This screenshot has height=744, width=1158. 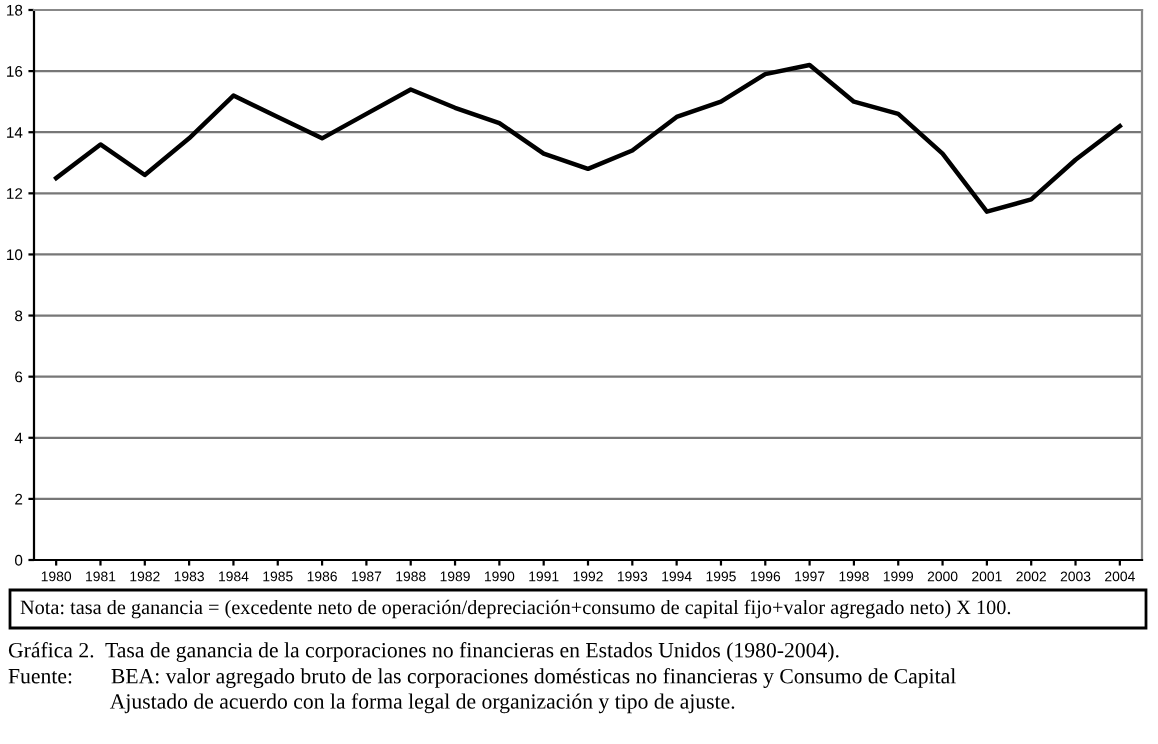 What do you see at coordinates (423, 652) in the screenshot?
I see `text: Gráfica 2. Tasa de ganancia de la corporaciones no financieras en Estados Unidos (1980-2004).` at bounding box center [423, 652].